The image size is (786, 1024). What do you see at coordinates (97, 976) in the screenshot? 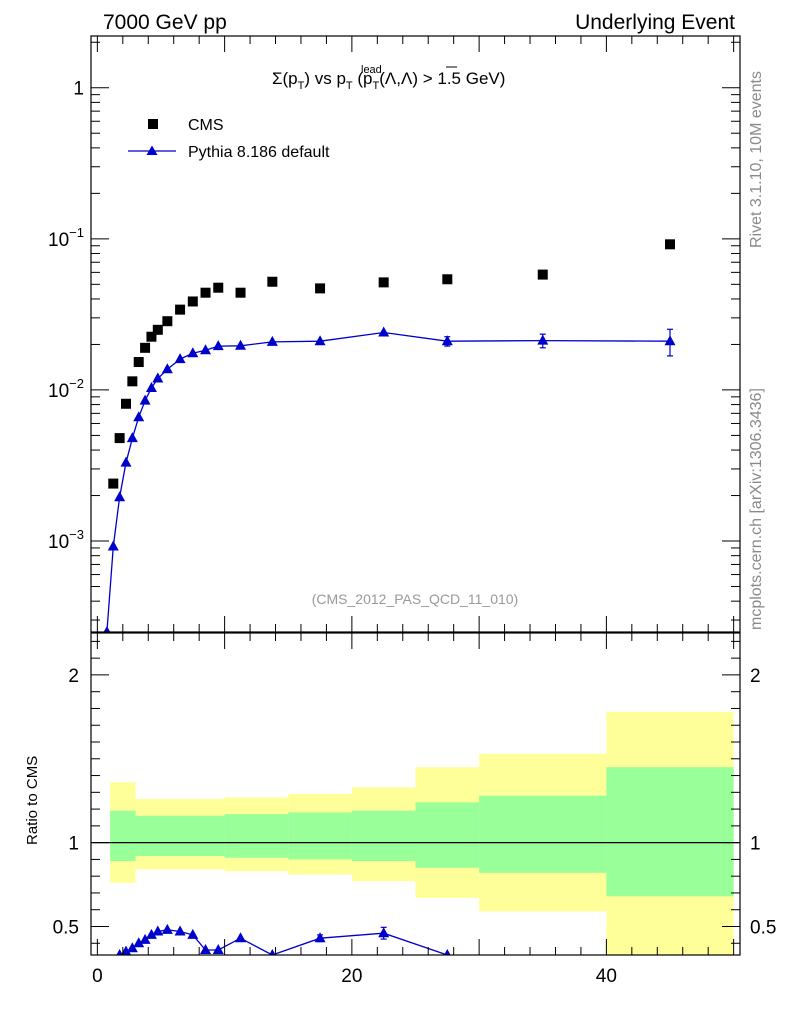
I see `ratio-x-tick-label: 0` at bounding box center [97, 976].